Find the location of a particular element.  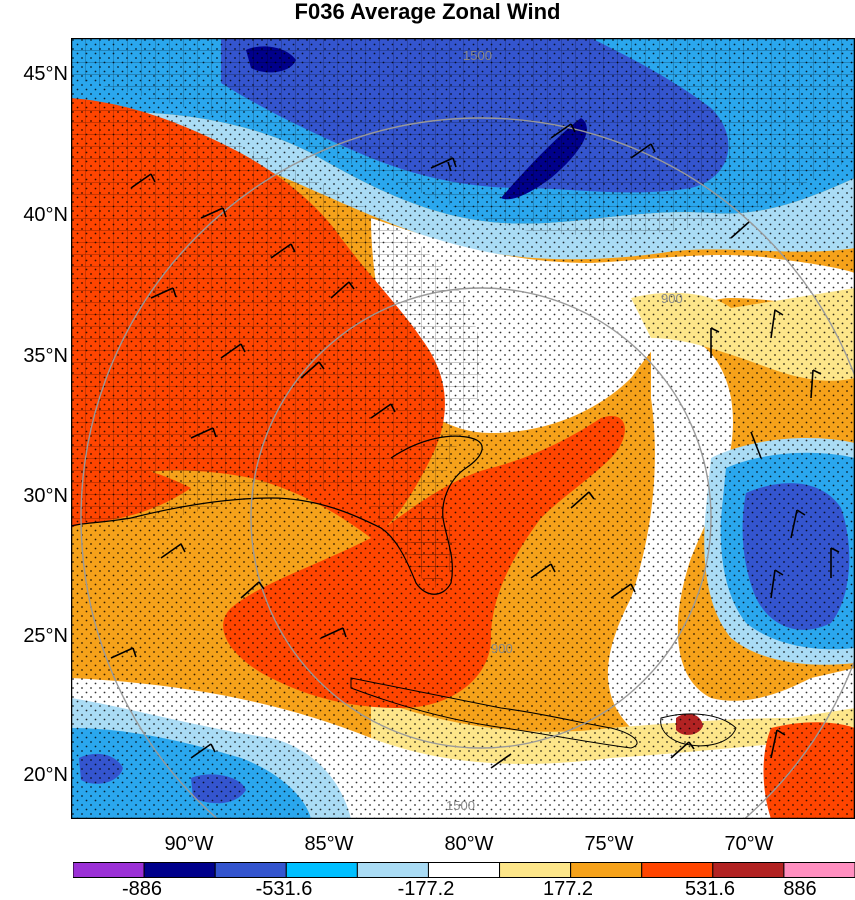

colorbar-tick: 886 is located at coordinates (800, 889).